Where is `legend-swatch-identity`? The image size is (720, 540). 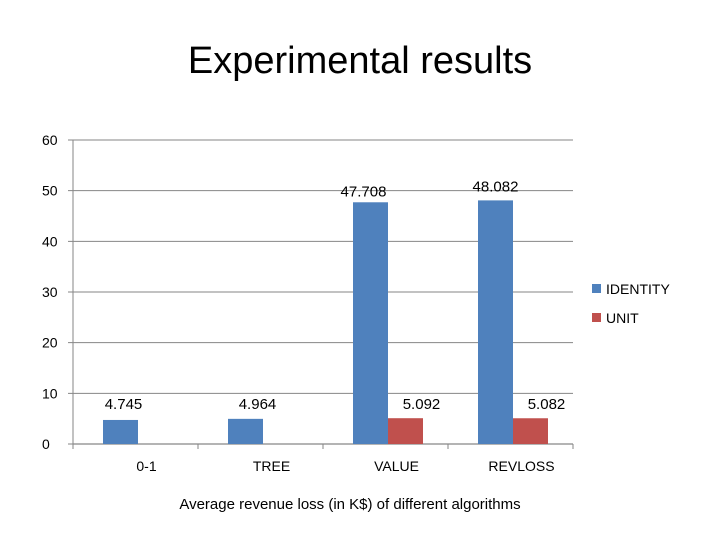 legend-swatch-identity is located at coordinates (596, 288).